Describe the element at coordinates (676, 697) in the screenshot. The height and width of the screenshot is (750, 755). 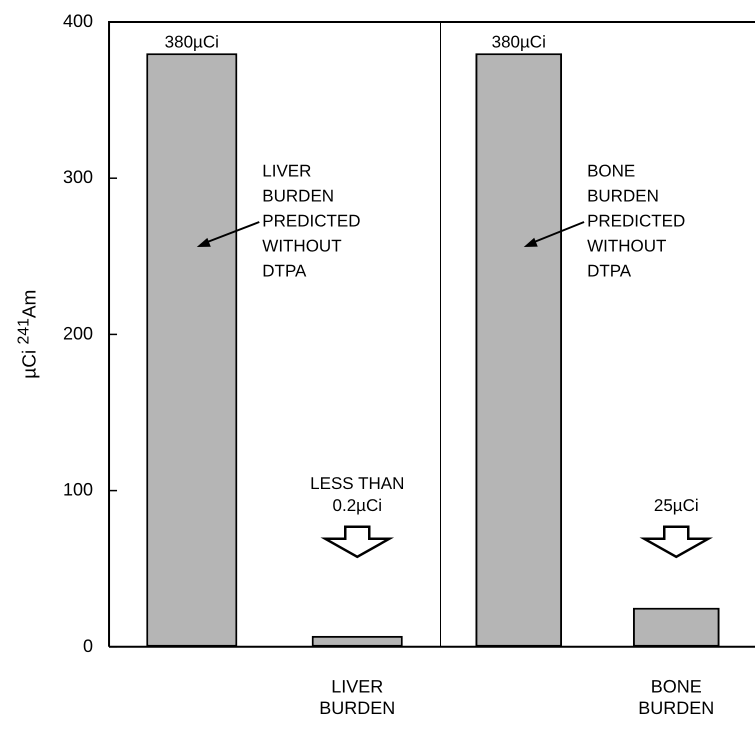
I see `x-tick-label: BONE BURDEN` at that location.